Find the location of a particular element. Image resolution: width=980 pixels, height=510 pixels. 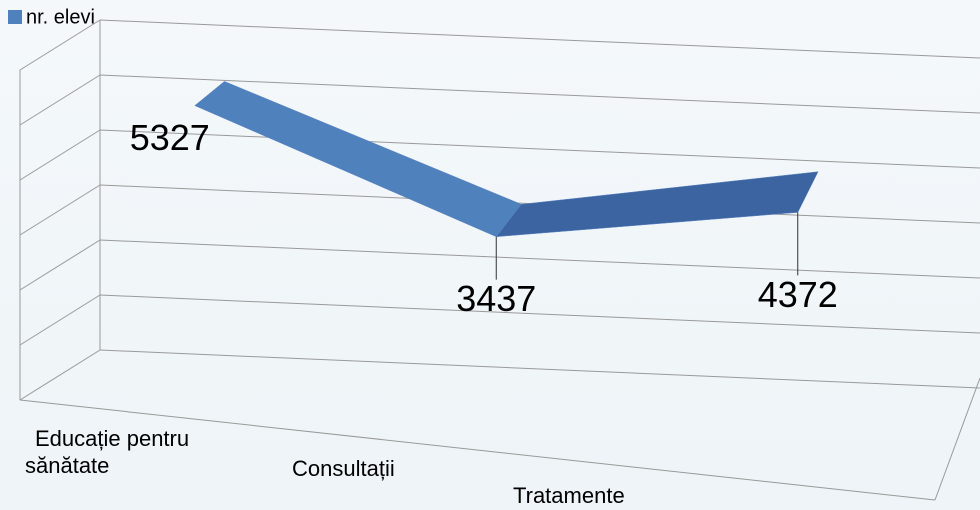

x-tick-label: Tratamente is located at coordinates (569, 495).